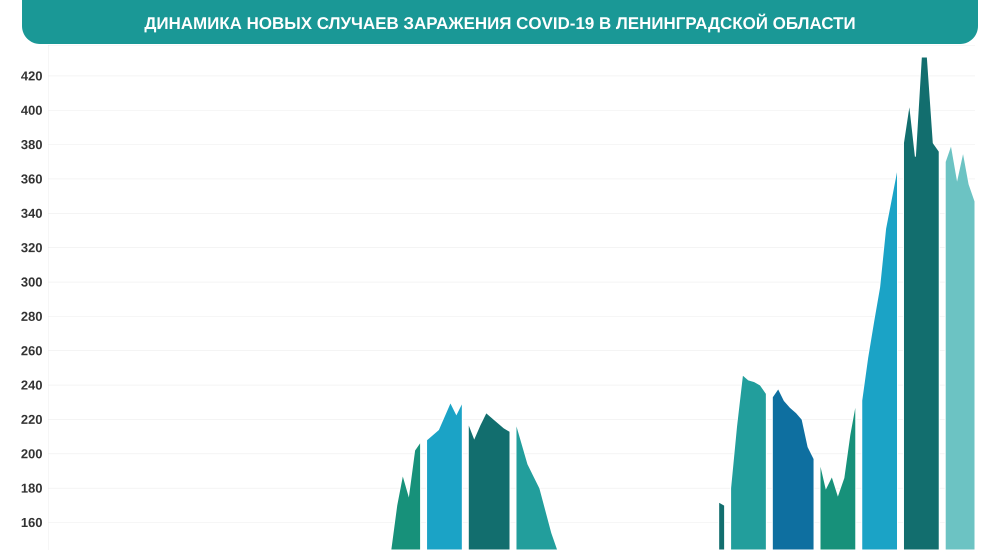  What do you see at coordinates (31, 316) in the screenshot?
I see `y-tick-label: 280` at bounding box center [31, 316].